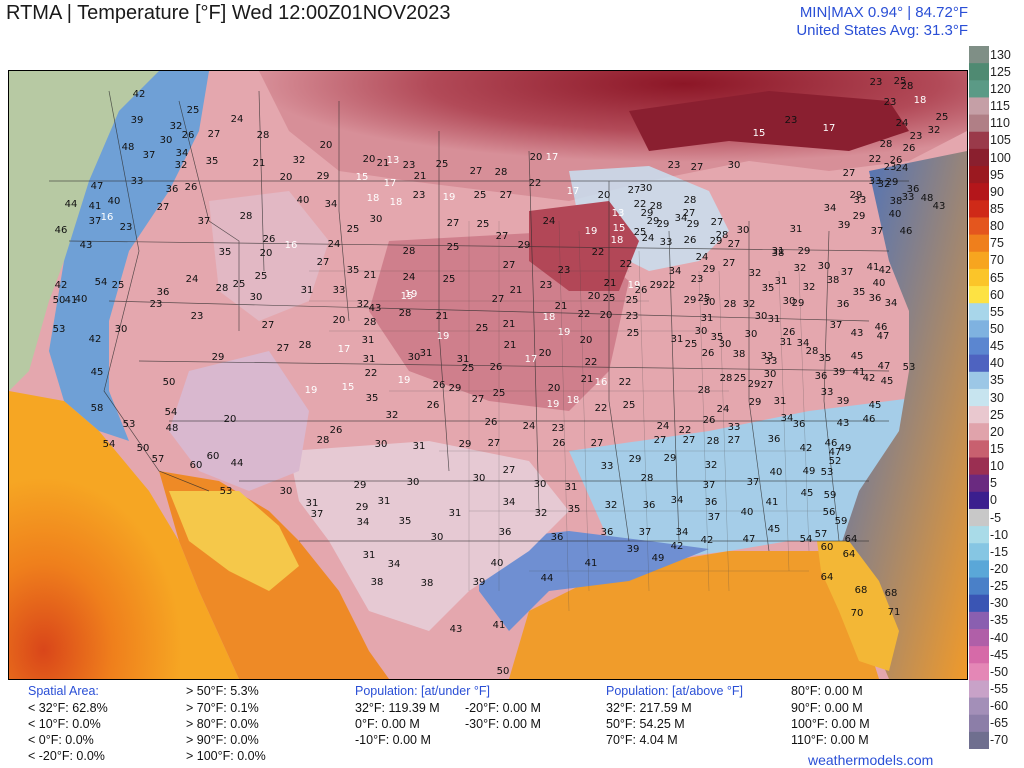  Describe the element at coordinates (222, 691) in the screenshot. I see `spatial-right-line: > 50°F: 5.3%` at that location.